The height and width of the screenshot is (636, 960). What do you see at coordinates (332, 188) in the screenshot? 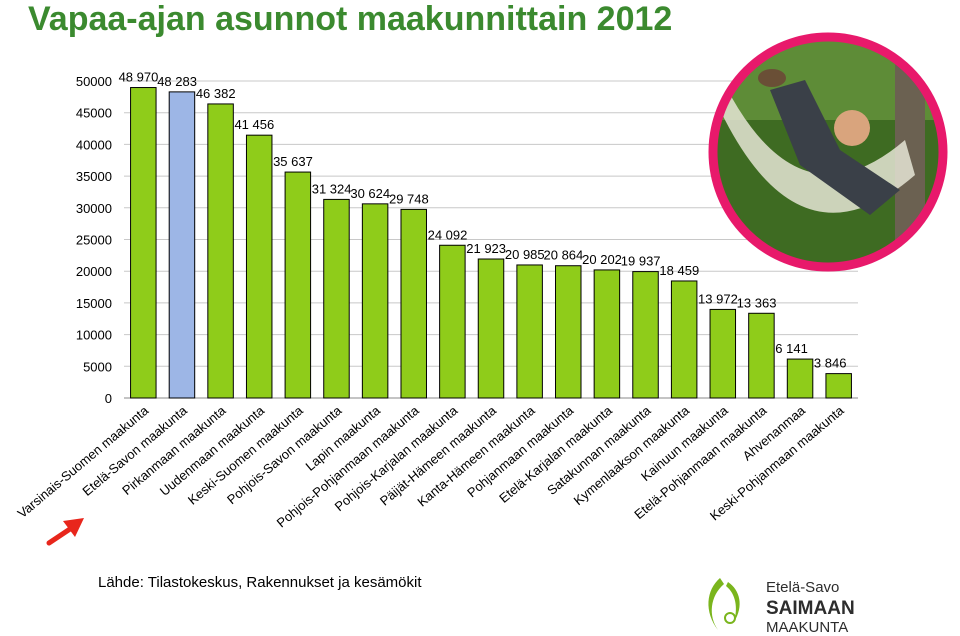
I see `data-label: 31 324` at bounding box center [332, 188].